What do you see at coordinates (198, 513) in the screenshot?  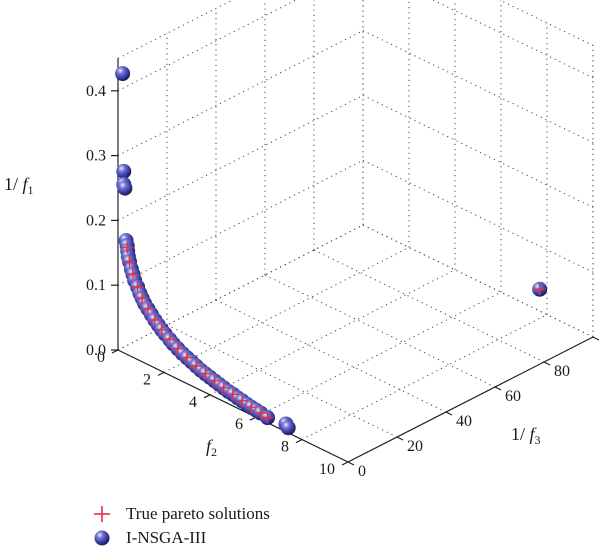 I see `legend-label-true-pareto: True pareto solutions` at bounding box center [198, 513].